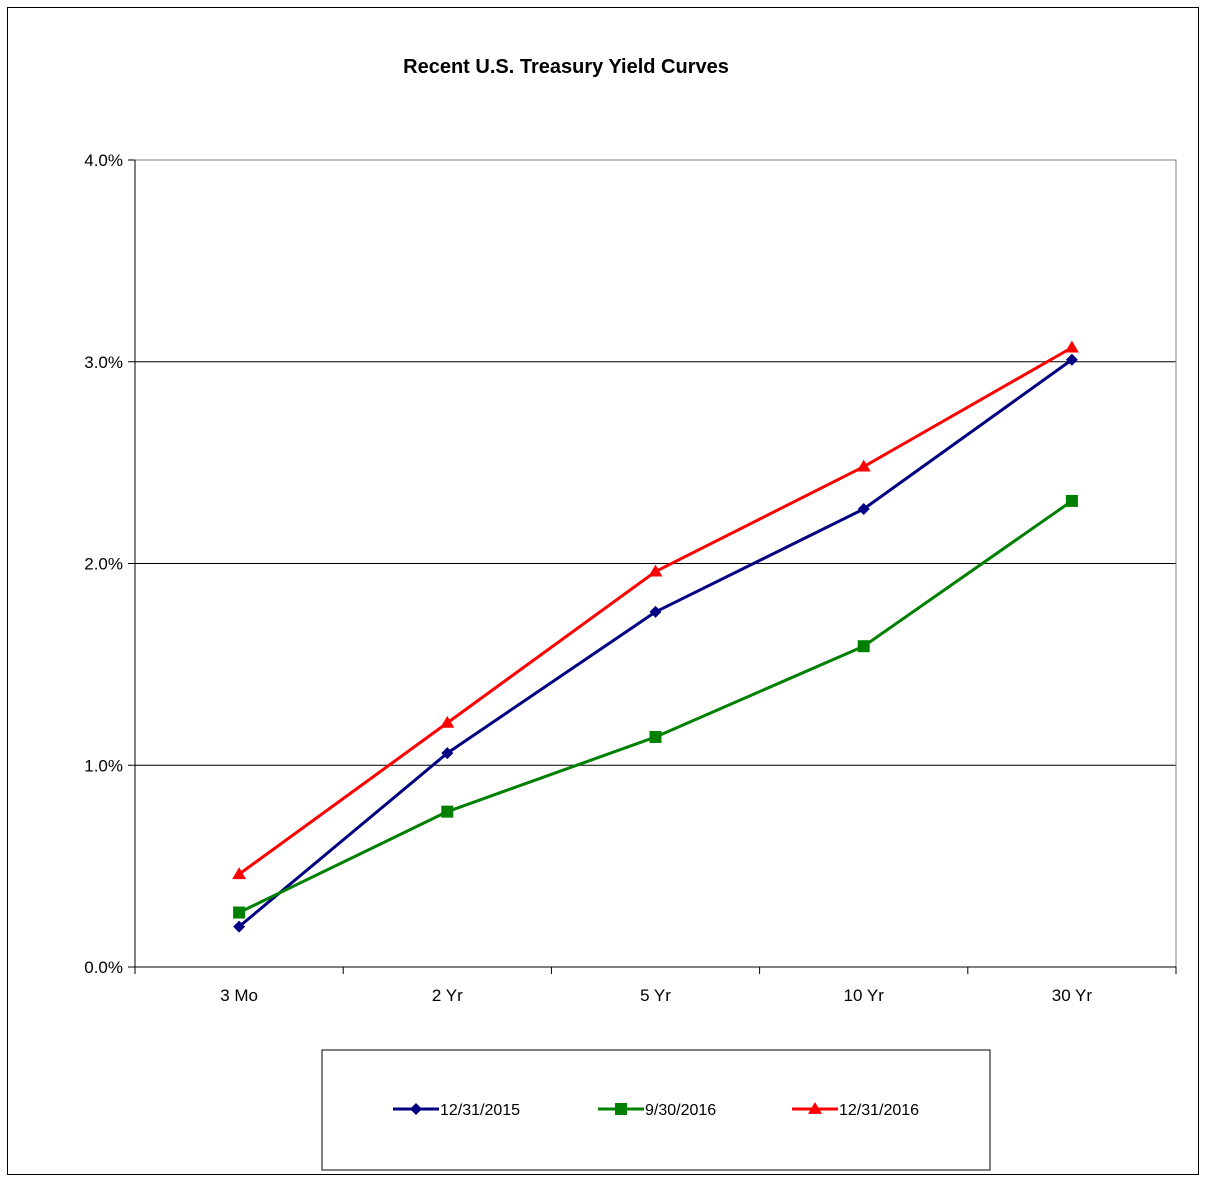 Image resolution: width=1209 pixels, height=1185 pixels. I want to click on x-tick-label: 2 Yr, so click(447, 995).